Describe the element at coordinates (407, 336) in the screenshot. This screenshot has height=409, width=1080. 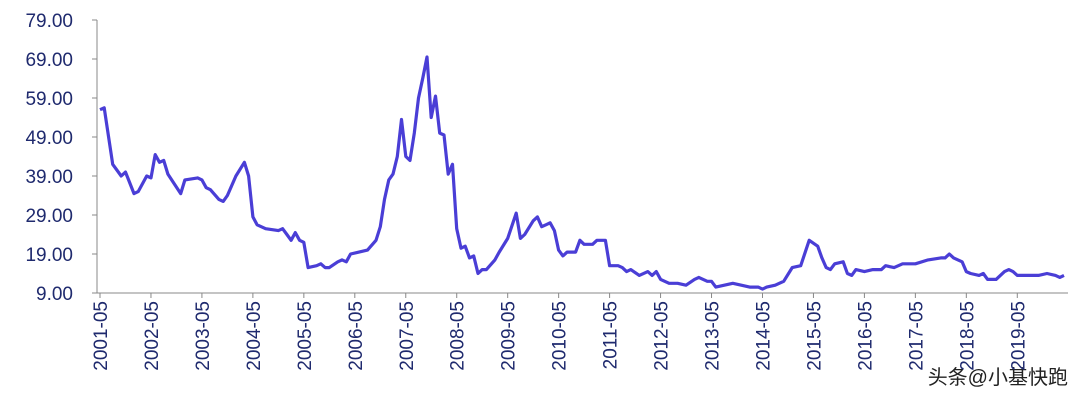
I see `x-tick-label: 2007-05` at that location.